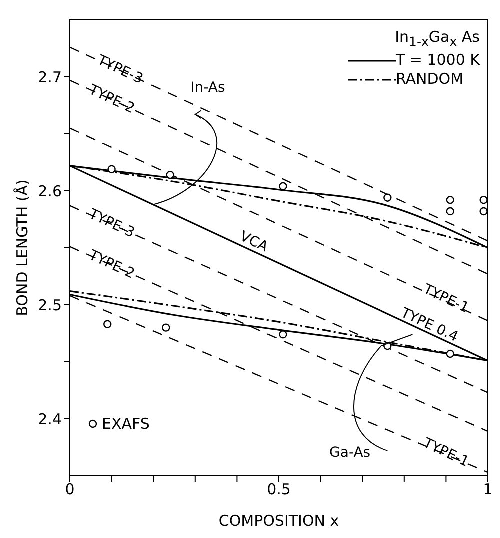 This screenshot has height=538, width=500. What do you see at coordinates (279, 489) in the screenshot?
I see `x-tick-label: 0.5` at bounding box center [279, 489].